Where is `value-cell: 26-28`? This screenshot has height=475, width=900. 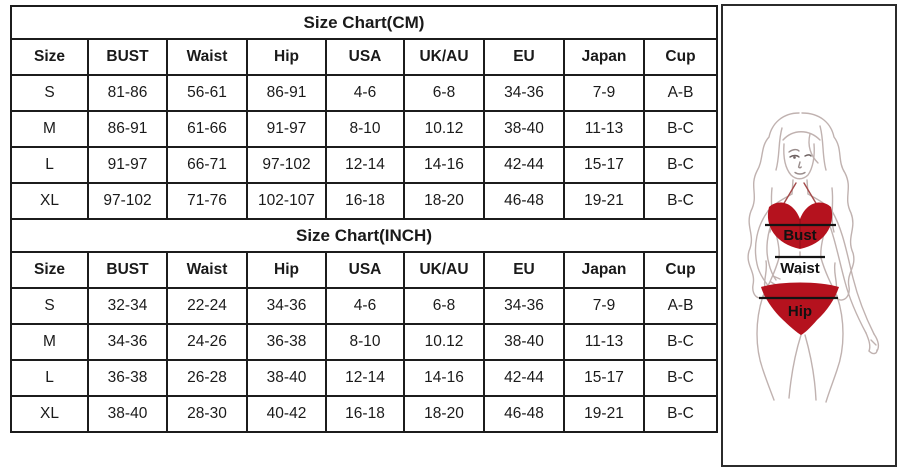
value-cell: 26-28 is located at coordinates (207, 378).